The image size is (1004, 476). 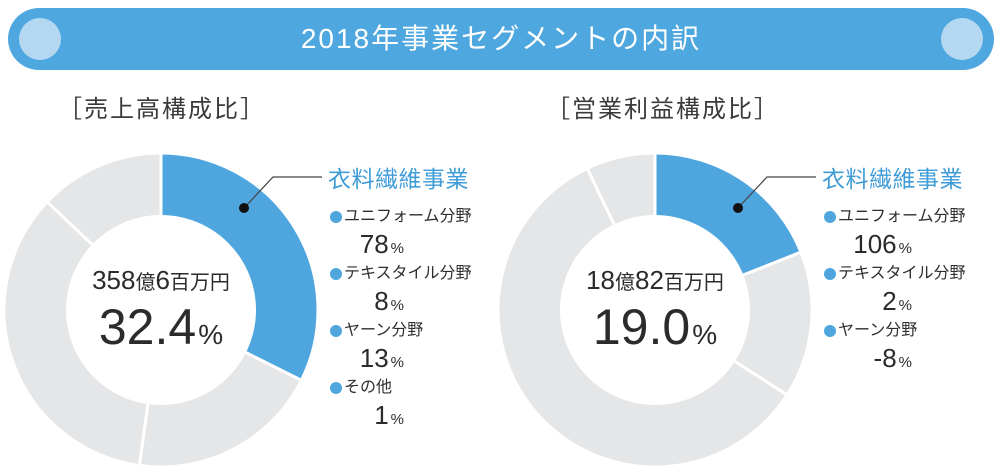 I want to click on legend-item-value: 106%, so click(x=868, y=246).